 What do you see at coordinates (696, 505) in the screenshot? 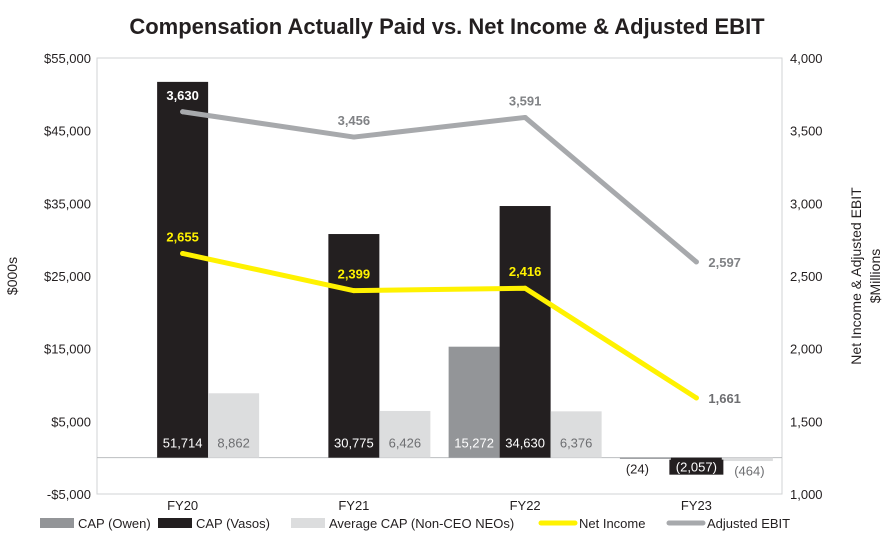
I see `x-tick-label: FY23` at bounding box center [696, 505].